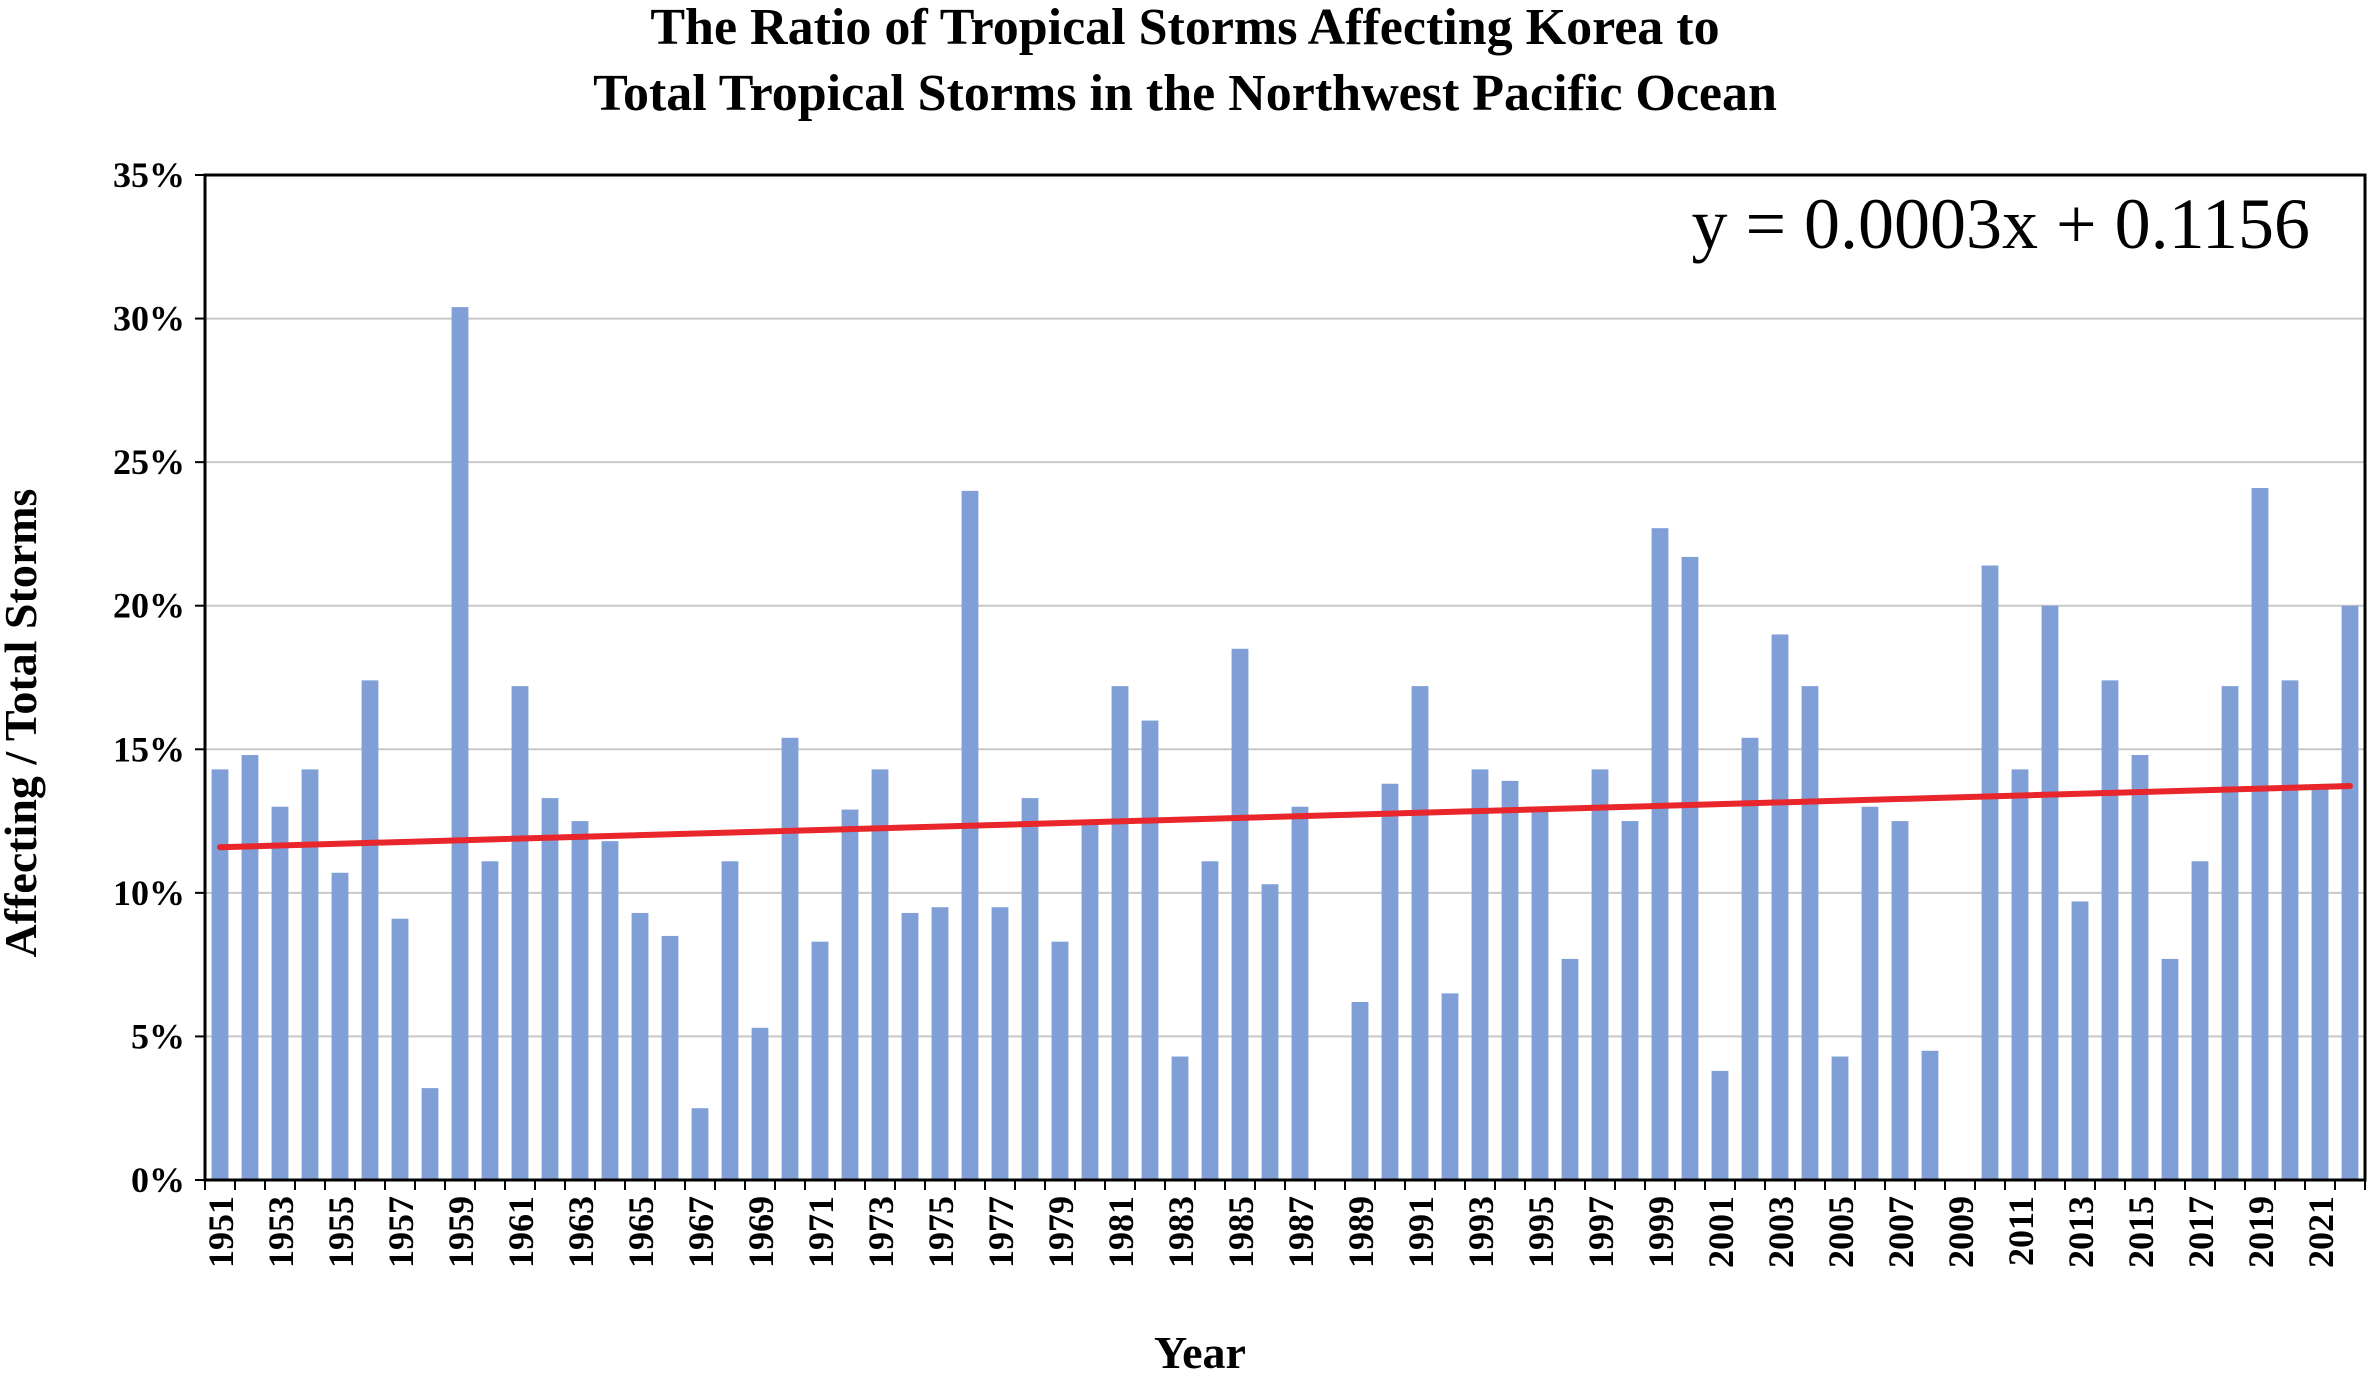 Image resolution: width=2373 pixels, height=1374 pixels. I want to click on x-tick-label: 2003, so click(1781, 1232).